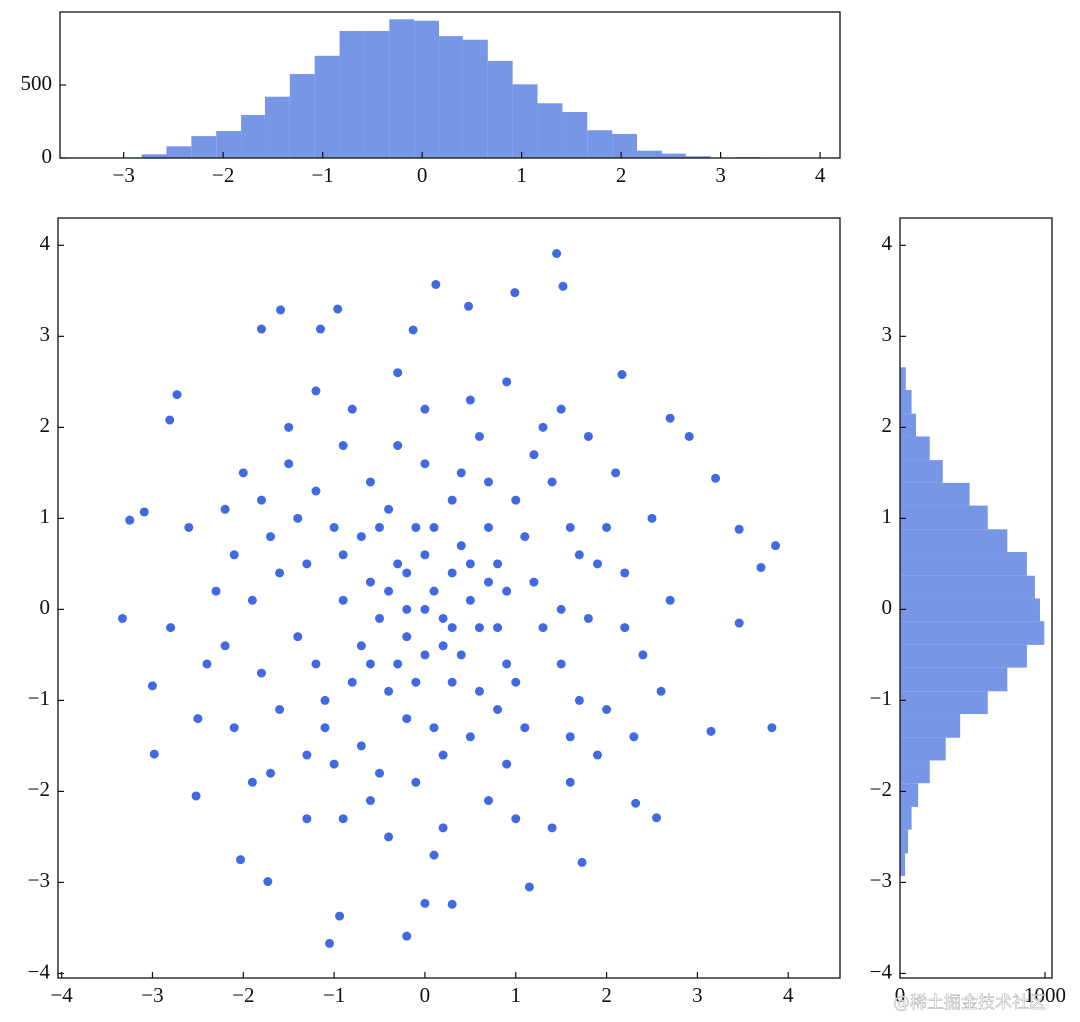 The height and width of the screenshot is (1022, 1080). I want to click on x-tick-label: 1, so click(516, 995).